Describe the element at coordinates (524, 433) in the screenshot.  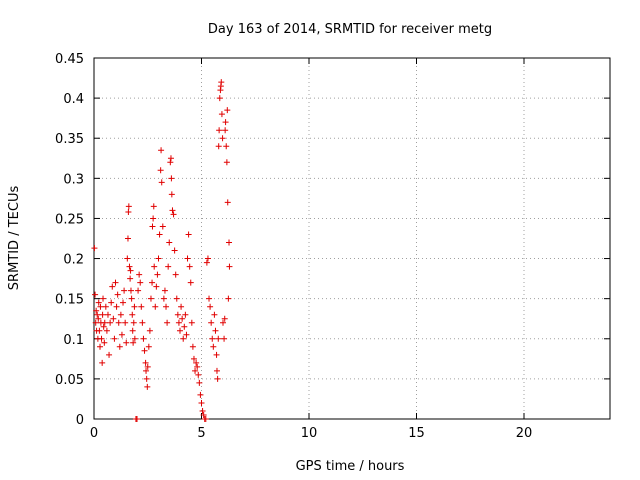
I see `x-tick-label: 20` at that location.